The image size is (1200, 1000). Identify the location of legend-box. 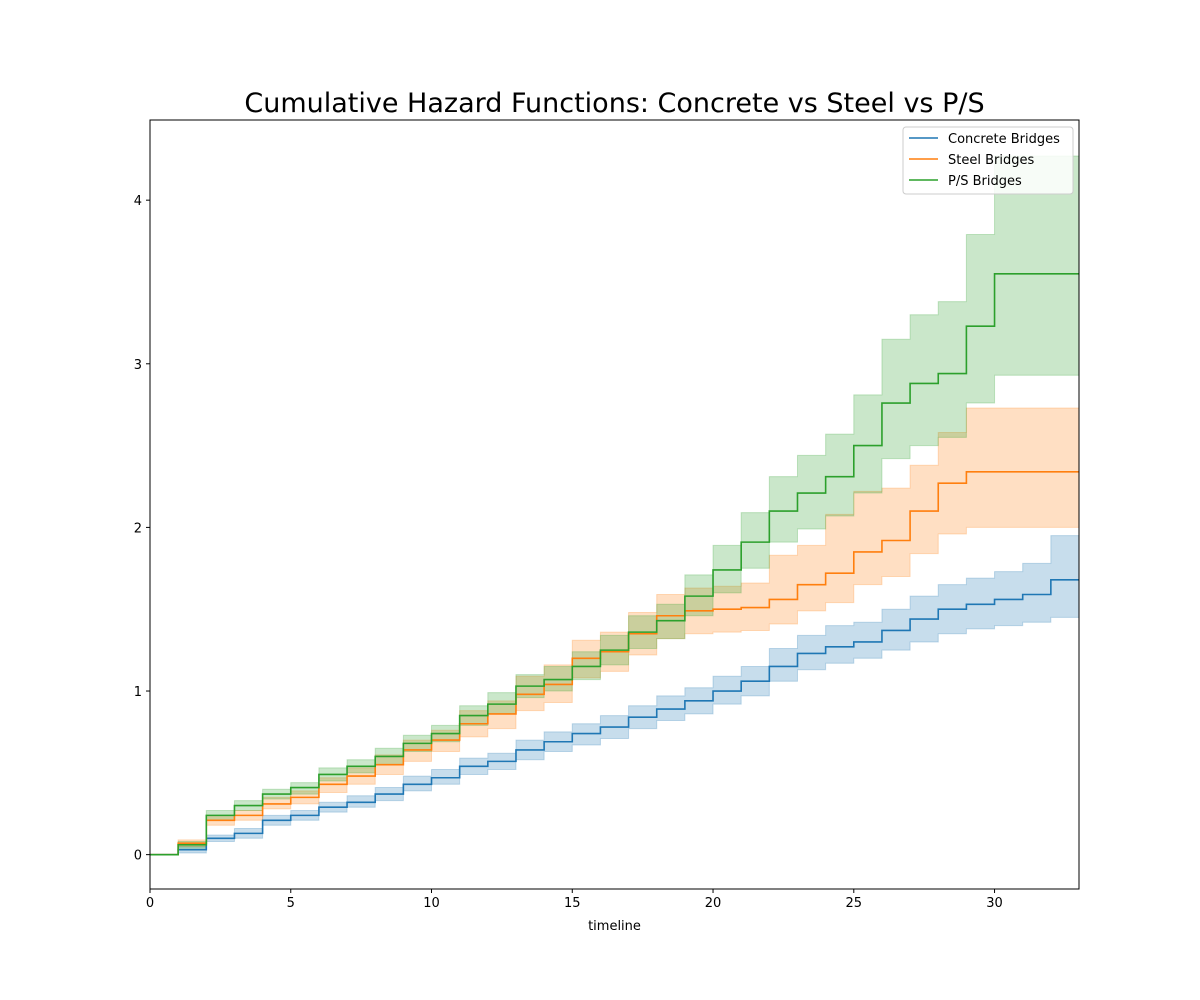
(988, 160).